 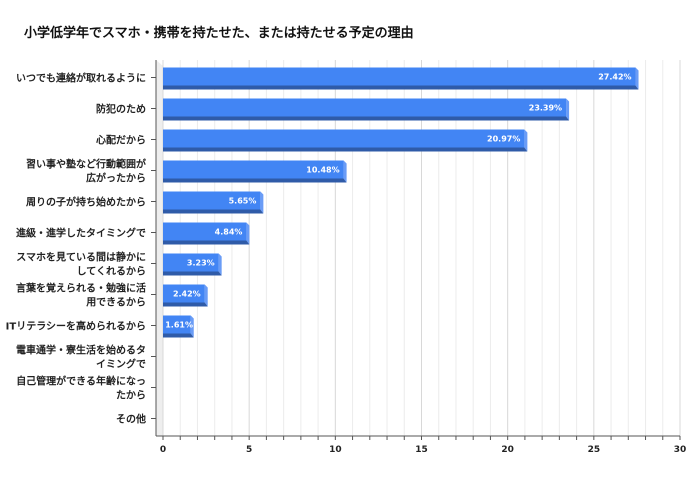 What do you see at coordinates (81, 264) in the screenshot?
I see `category-label: スマホを見ている間は静かにしてくれるから` at bounding box center [81, 264].